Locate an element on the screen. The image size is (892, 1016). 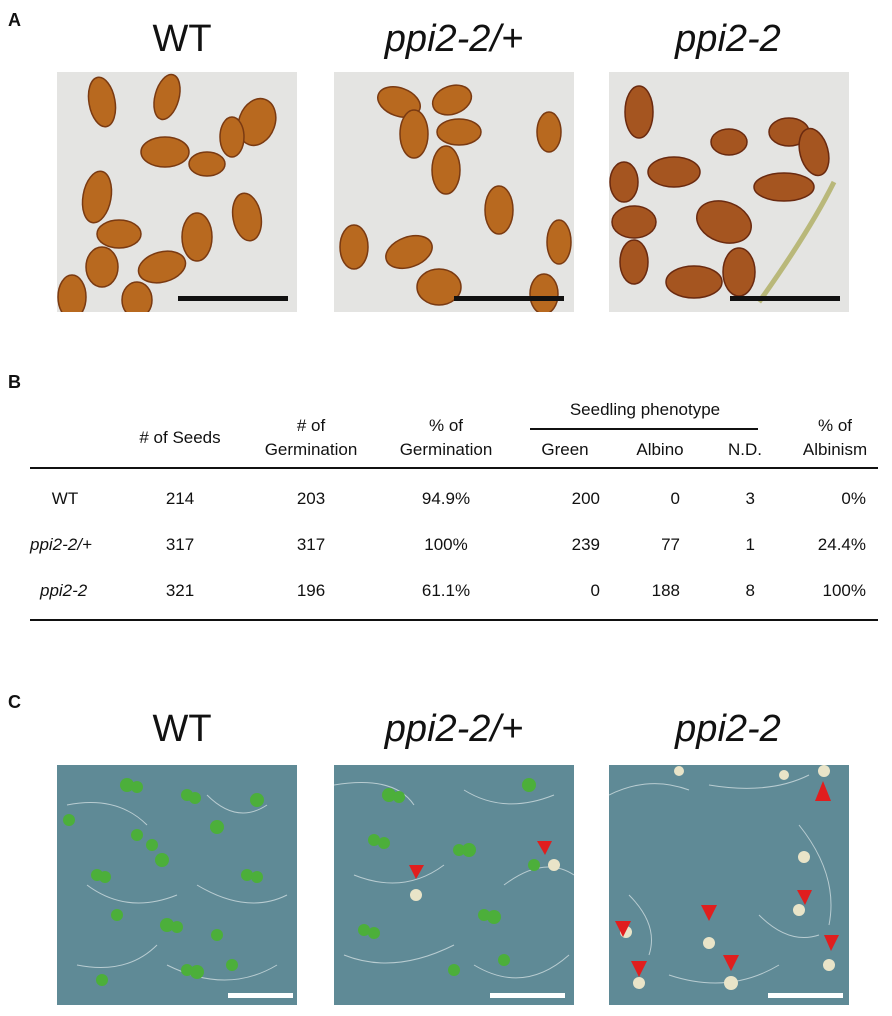
title-c-het: ppi2-2/+ is located at coordinates (454, 729).